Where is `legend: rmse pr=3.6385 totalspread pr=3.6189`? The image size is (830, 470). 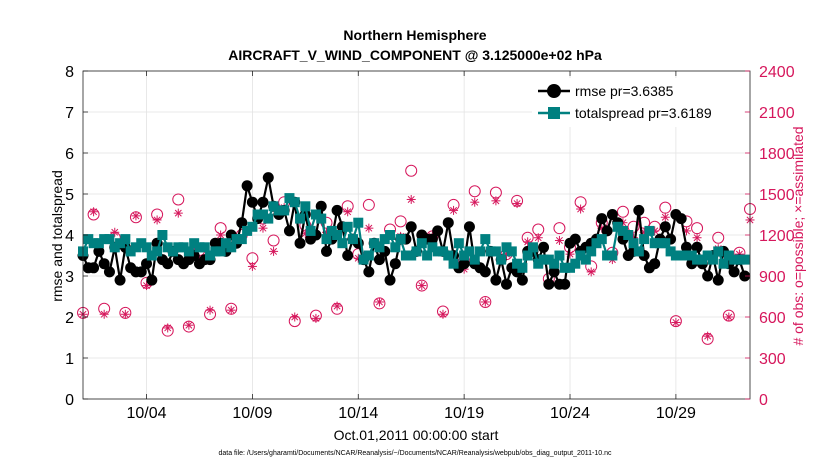 legend: rmse pr=3.6385 totalspread pr=3.6189 is located at coordinates (638, 102).